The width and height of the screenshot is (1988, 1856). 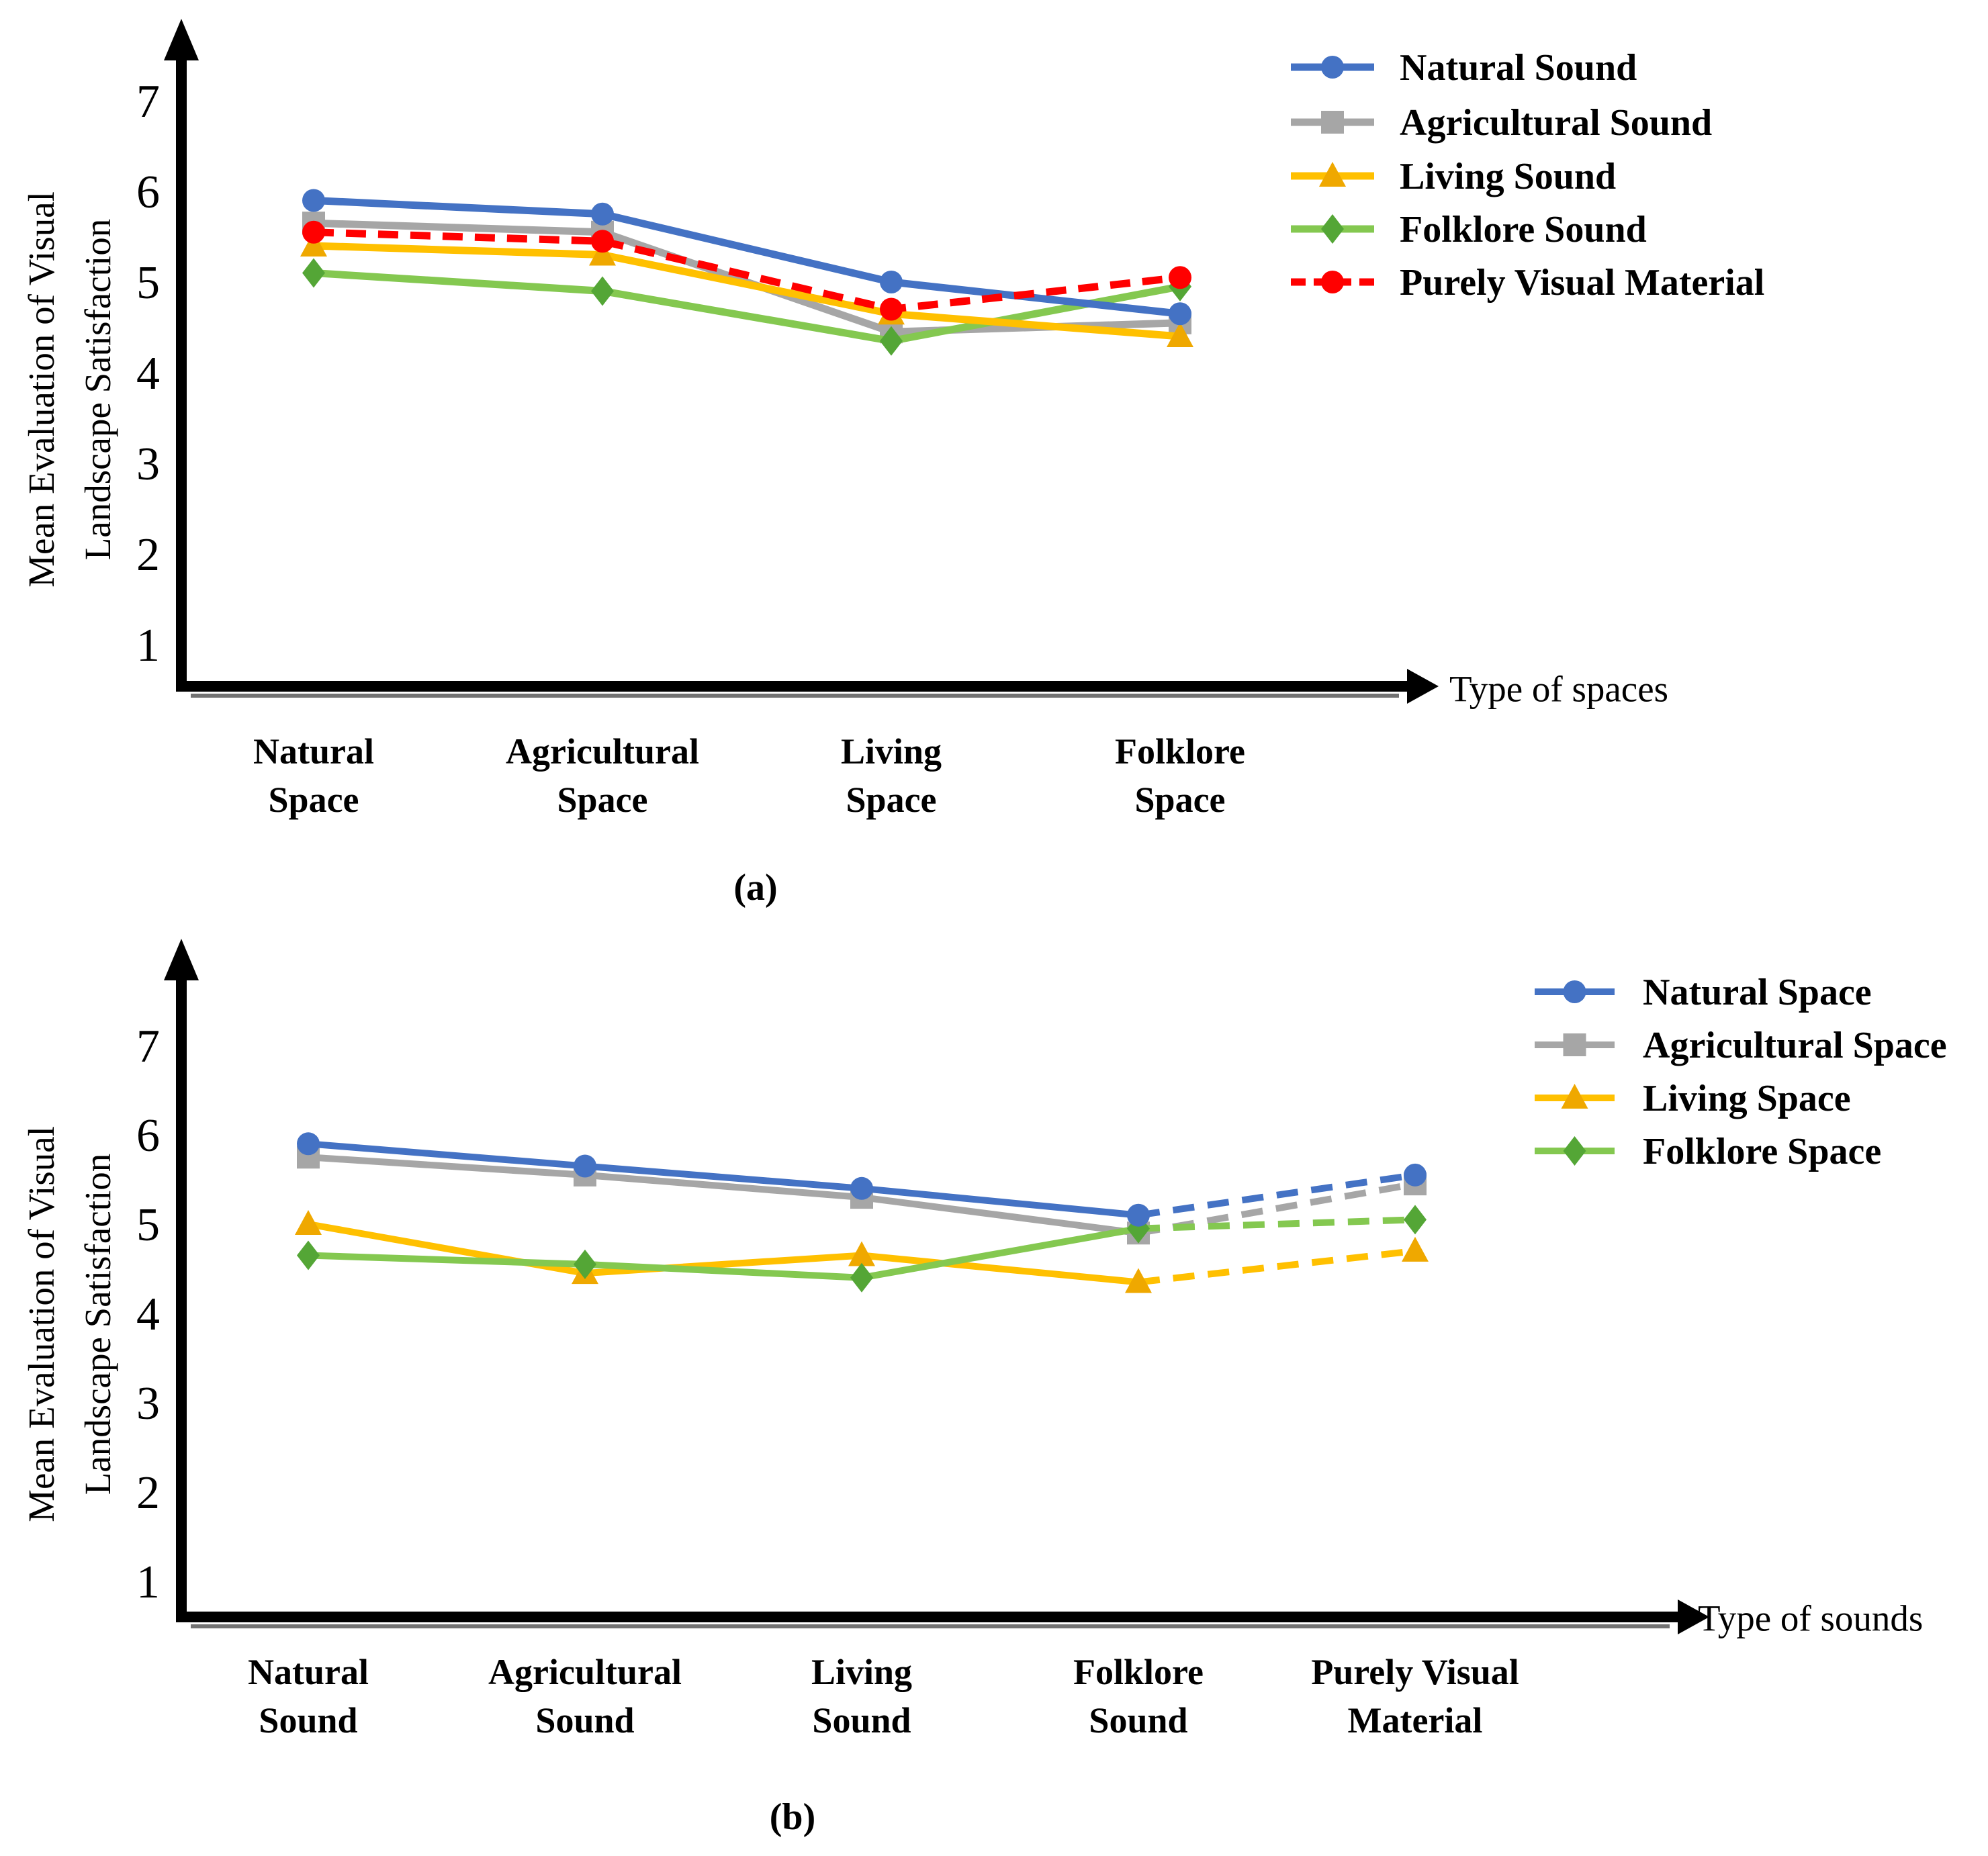 What do you see at coordinates (861, 1720) in the screenshot?
I see `x-category-label-b-living-sound: Sound` at bounding box center [861, 1720].